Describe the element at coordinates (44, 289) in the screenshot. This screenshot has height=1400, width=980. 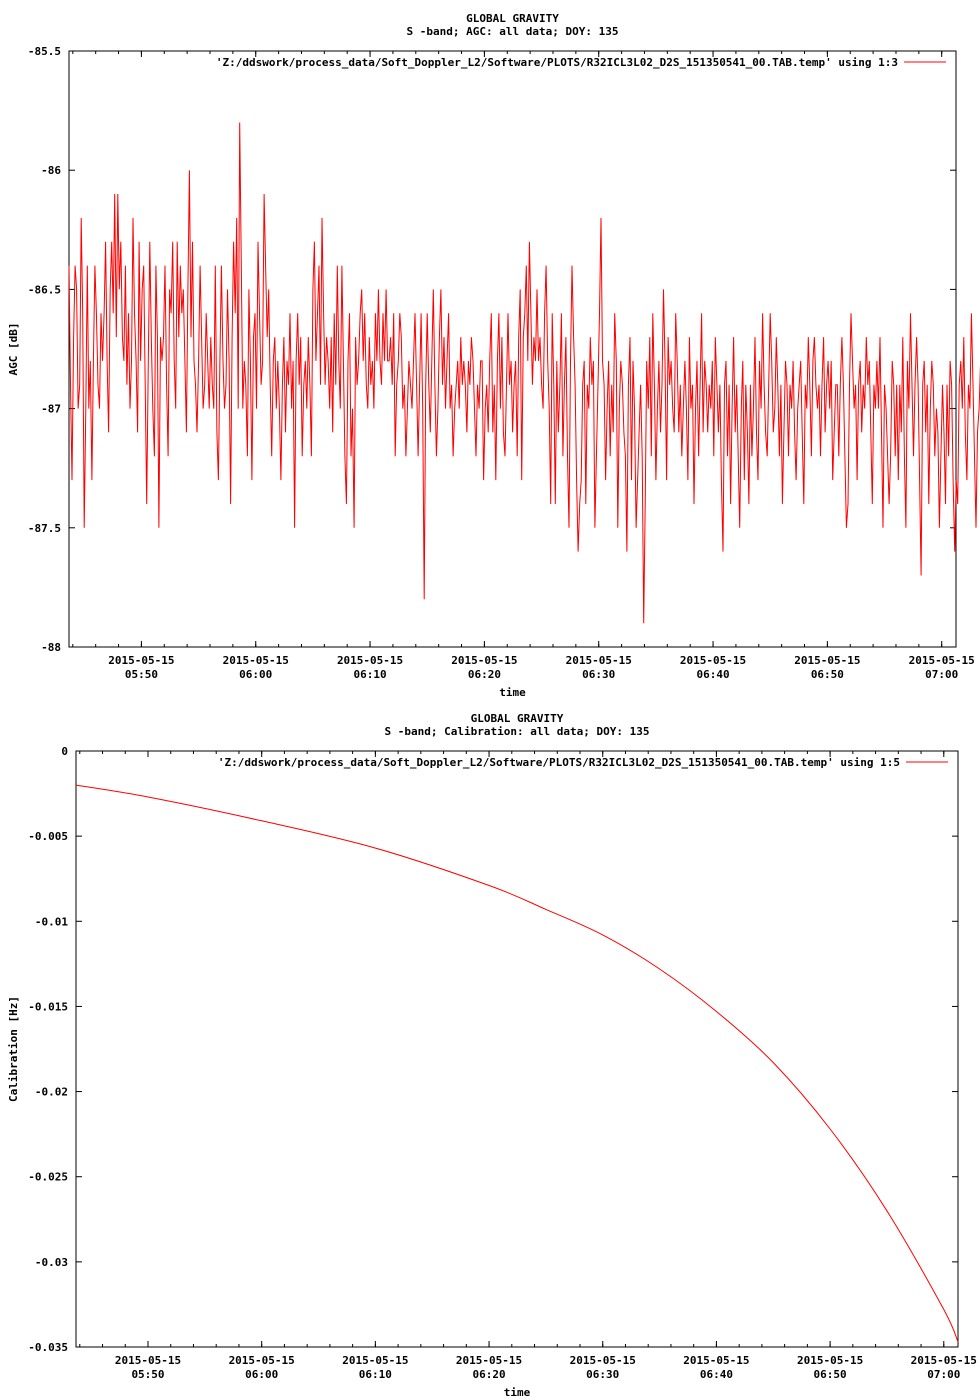
I see `y-tick-label: -86.5` at that location.